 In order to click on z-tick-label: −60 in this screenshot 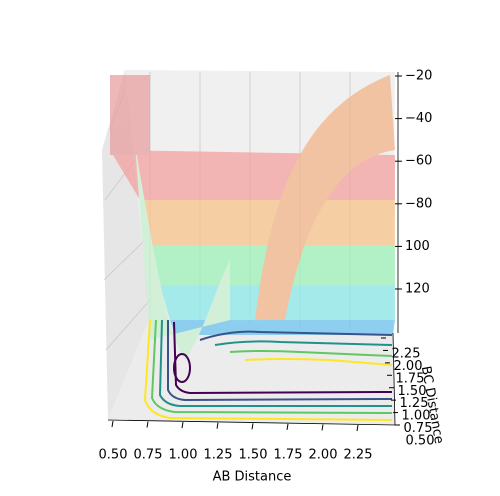, I will do `click(418, 161)`.